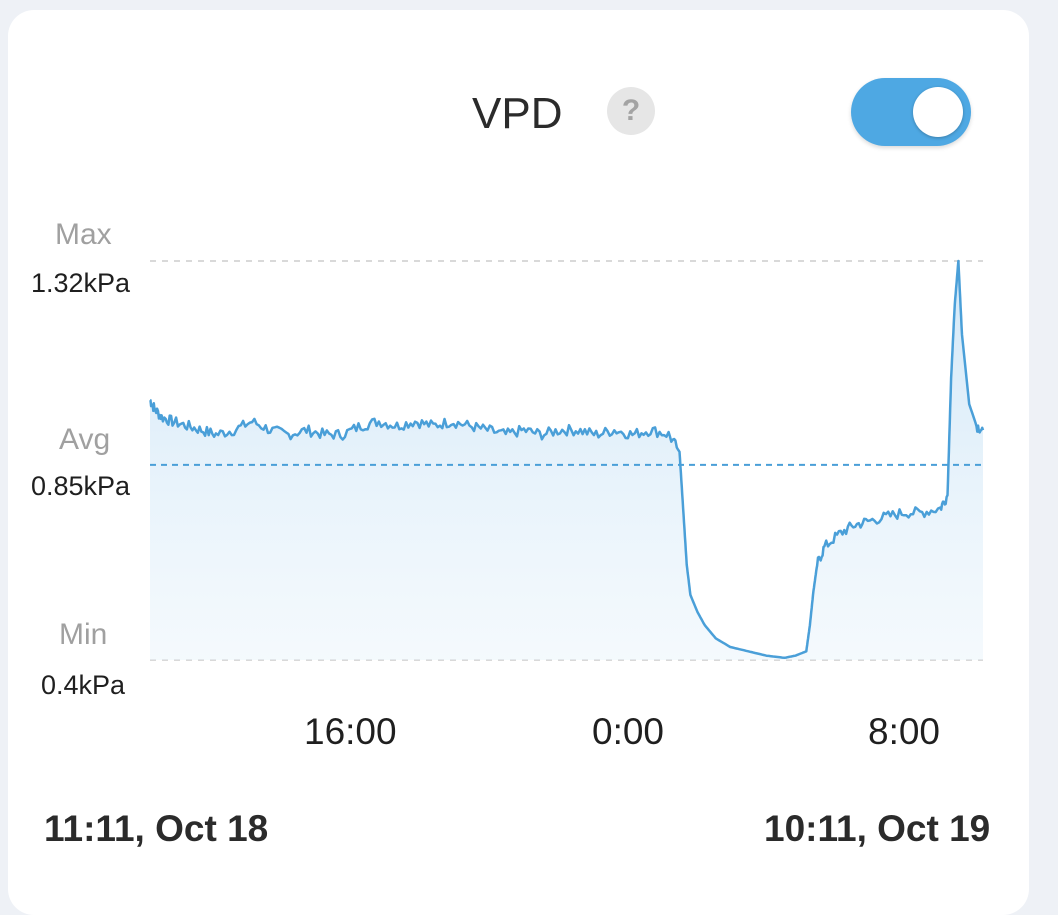  What do you see at coordinates (81, 486) in the screenshot?
I see `avg-value: 0.85kPa` at bounding box center [81, 486].